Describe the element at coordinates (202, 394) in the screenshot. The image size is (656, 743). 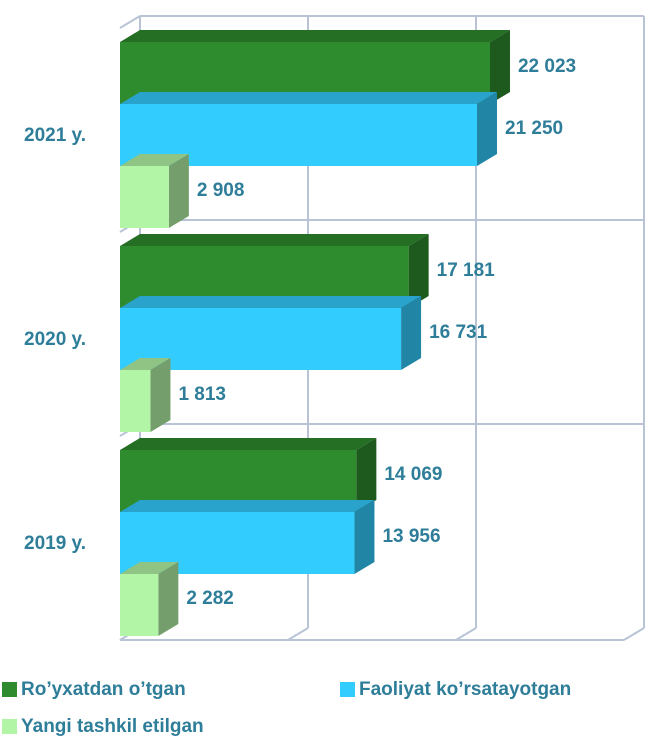
I see `value-label: 1 813` at that location.